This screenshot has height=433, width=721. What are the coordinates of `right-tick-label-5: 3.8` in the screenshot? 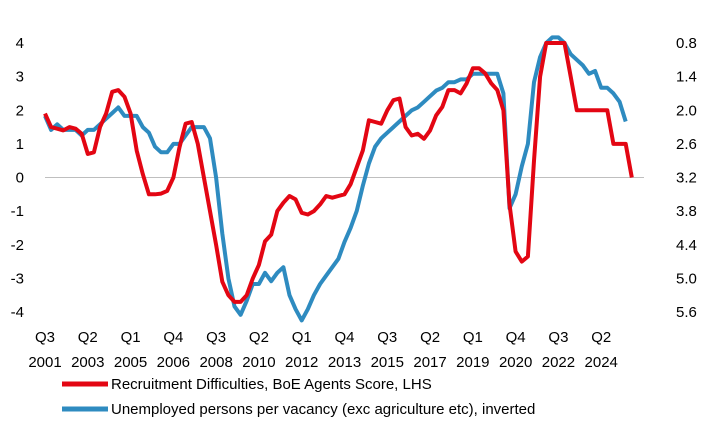 It's located at (686, 211).